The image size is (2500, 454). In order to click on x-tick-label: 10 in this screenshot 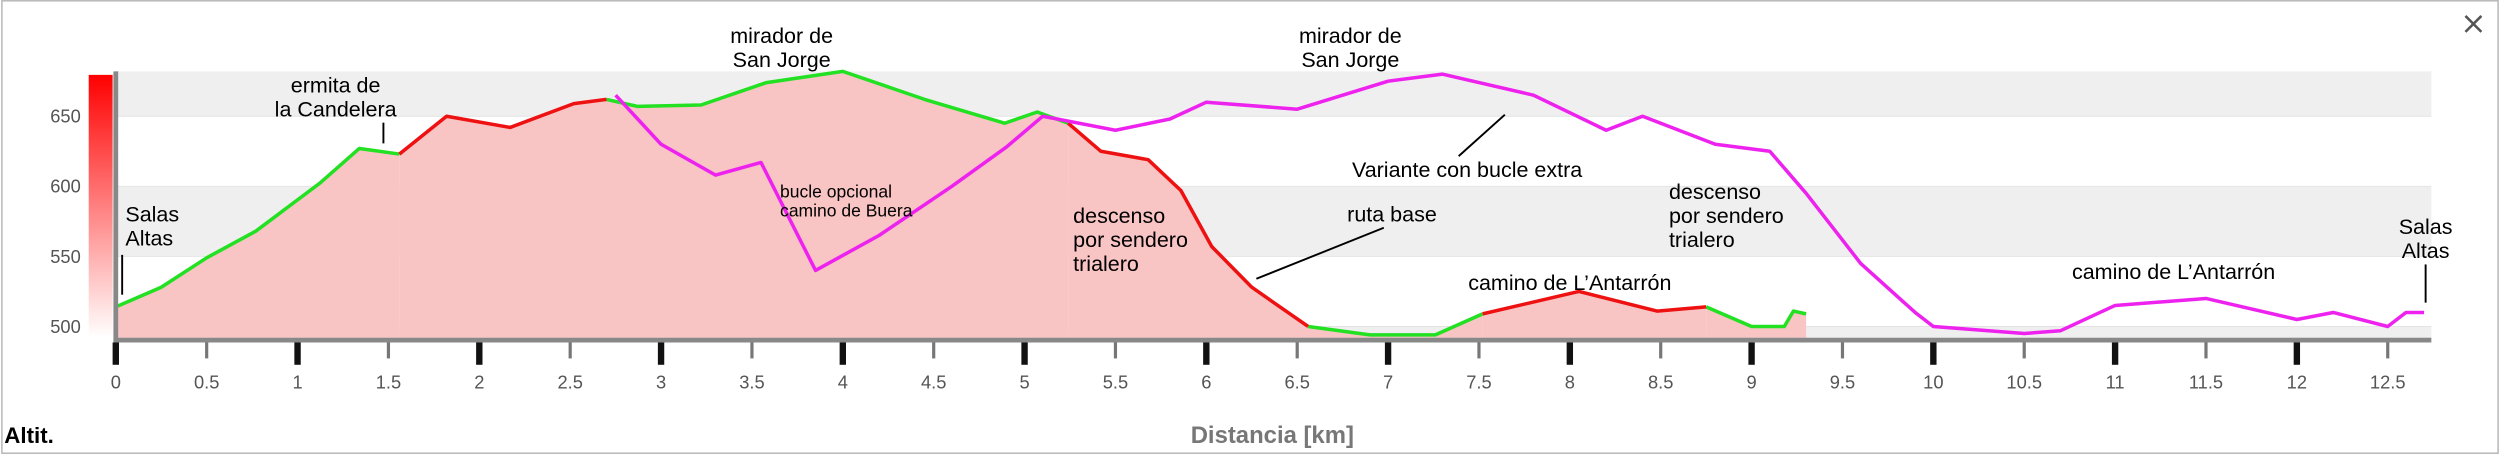, I will do `click(1933, 382)`.